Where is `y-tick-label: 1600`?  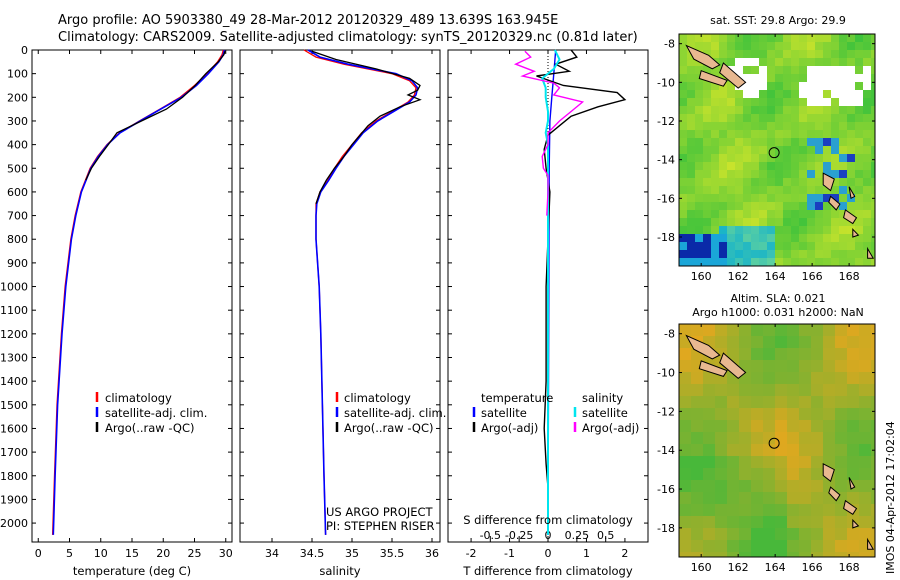 y-tick-label: 1600 is located at coordinates (14, 428).